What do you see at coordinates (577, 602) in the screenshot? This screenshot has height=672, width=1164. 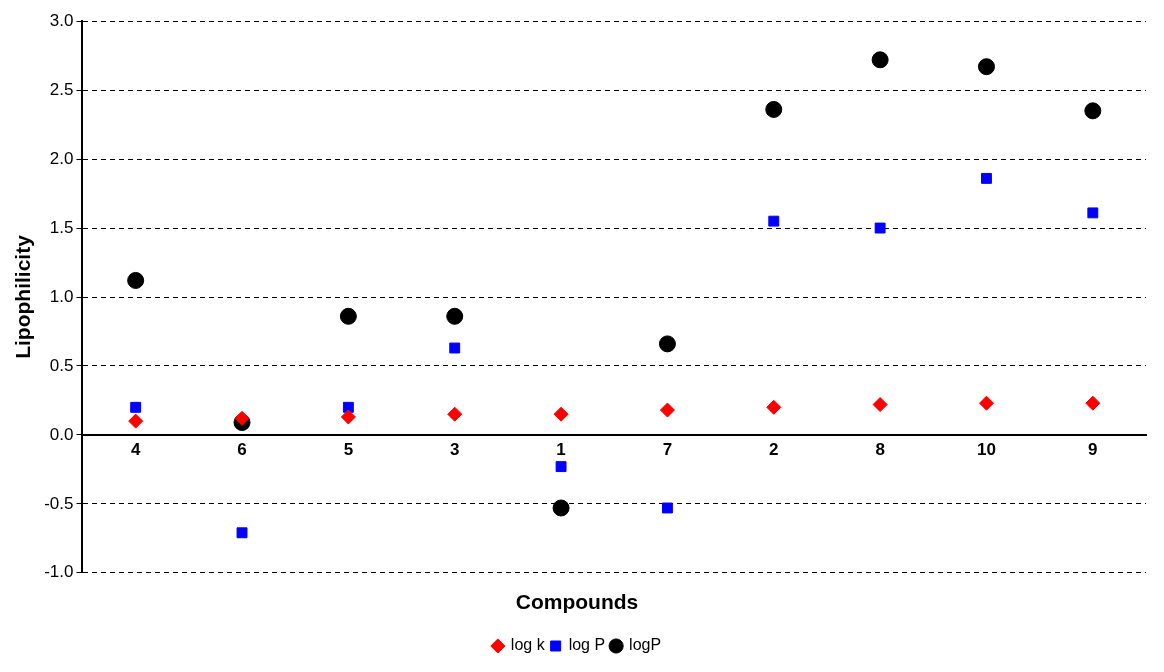 I see `x-axis-title: Compounds` at bounding box center [577, 602].